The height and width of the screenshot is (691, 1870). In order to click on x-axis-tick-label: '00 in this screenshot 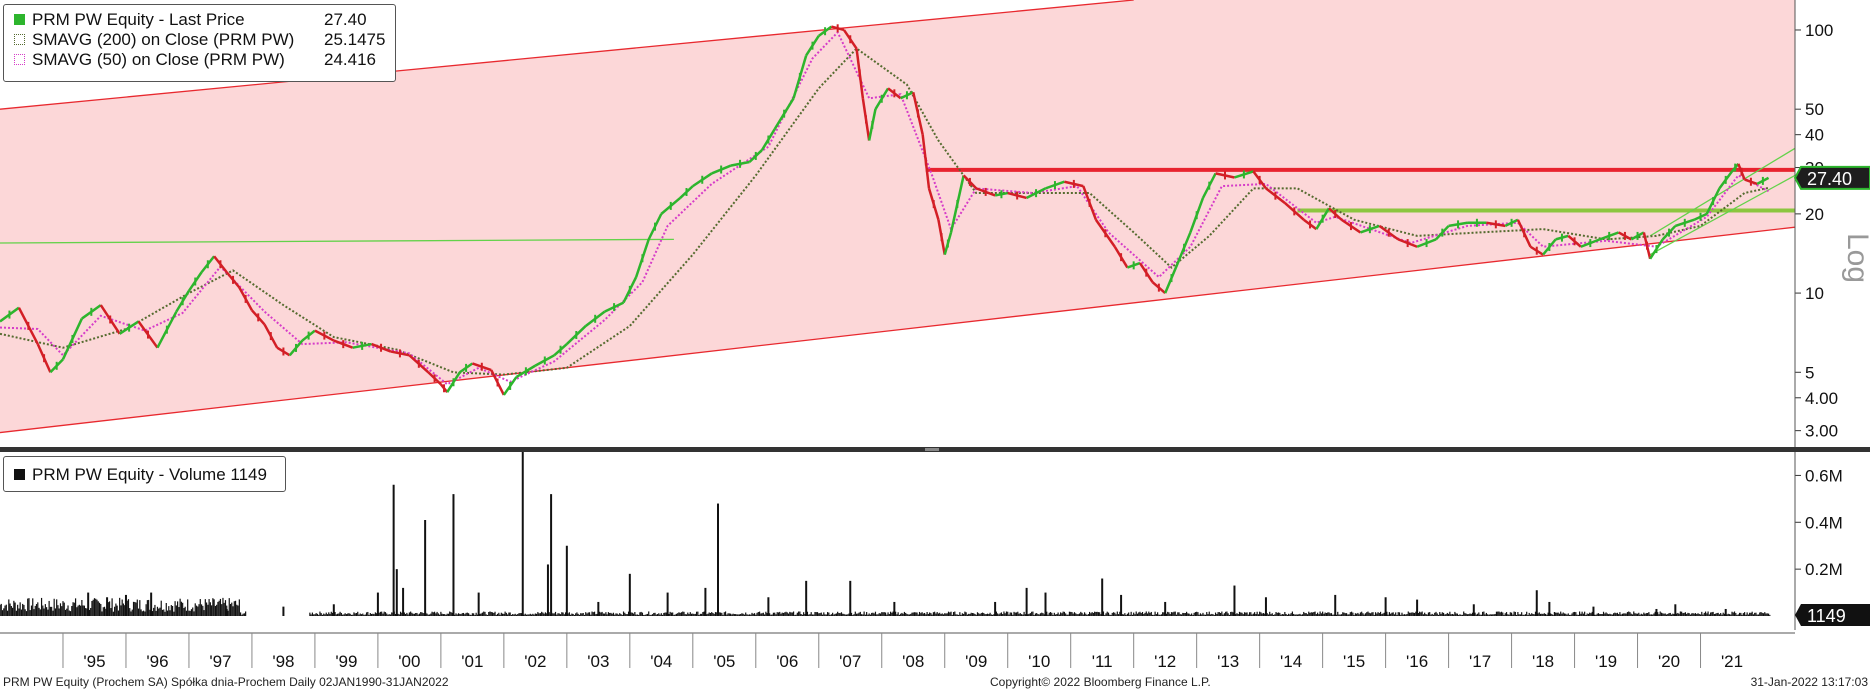, I will do `click(409, 661)`.